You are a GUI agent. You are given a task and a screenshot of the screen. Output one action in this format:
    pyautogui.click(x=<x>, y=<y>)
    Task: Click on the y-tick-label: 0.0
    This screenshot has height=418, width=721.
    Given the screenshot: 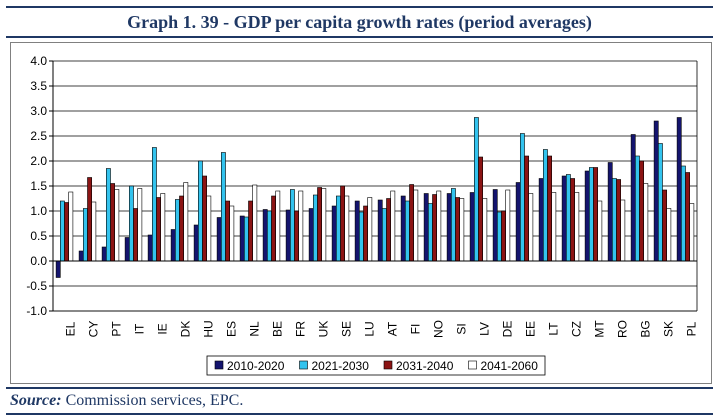 What is the action you would take?
    pyautogui.click(x=38, y=261)
    